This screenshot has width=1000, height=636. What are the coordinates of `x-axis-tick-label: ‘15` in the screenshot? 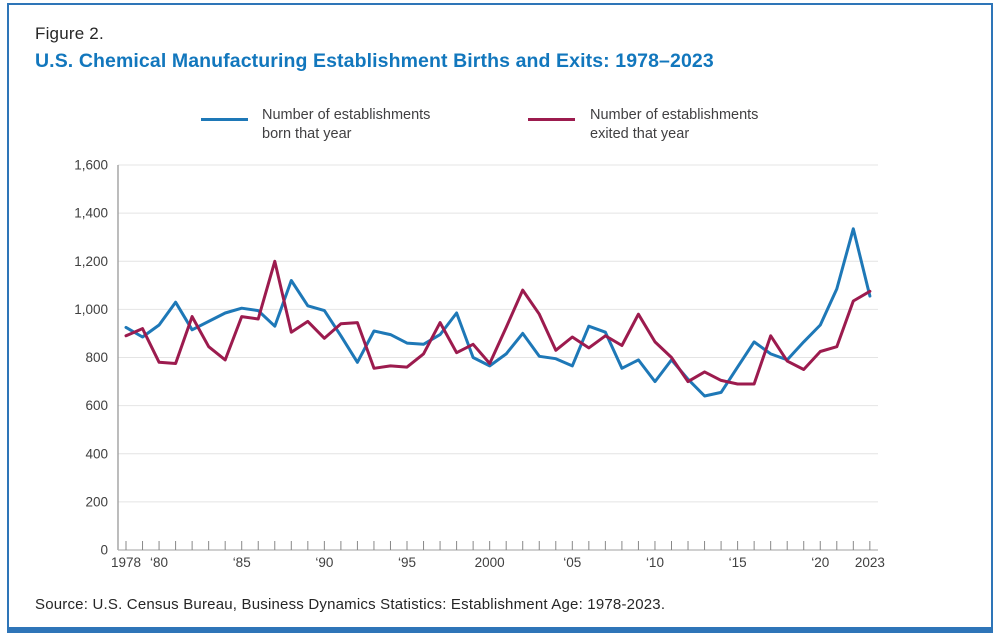 It's located at (738, 562).